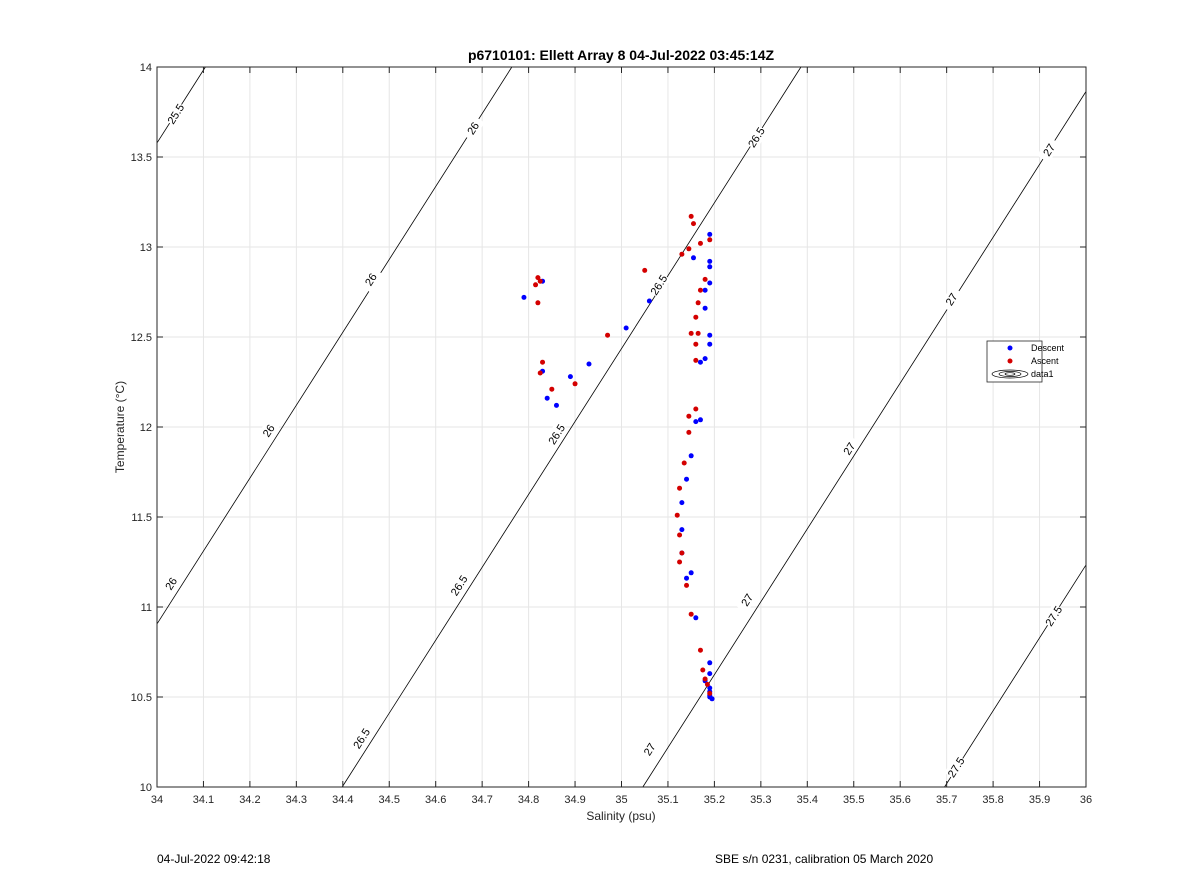  Describe the element at coordinates (146, 428) in the screenshot. I see `y-tick-label: 12` at that location.